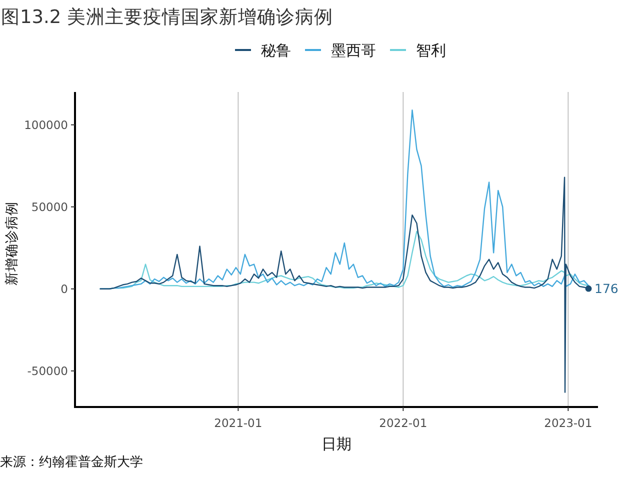  I want to click on chart-title: 图13.2 美洲主要疫情国家新增确诊病例, so click(167, 17).